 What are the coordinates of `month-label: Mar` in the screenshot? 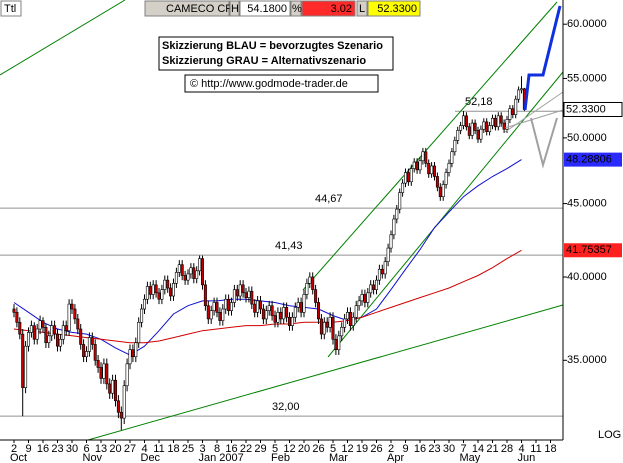 It's located at (338, 457).